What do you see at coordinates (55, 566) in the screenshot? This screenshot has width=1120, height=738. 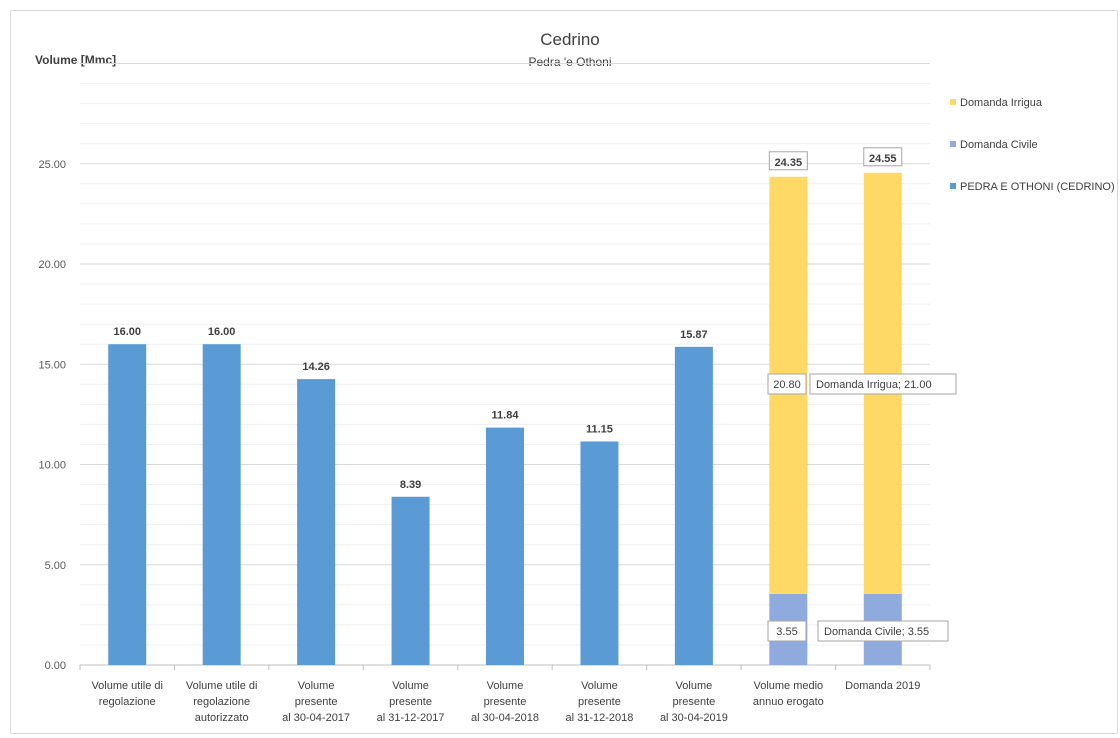 I see `y-tick-label: 5.00` at bounding box center [55, 566].